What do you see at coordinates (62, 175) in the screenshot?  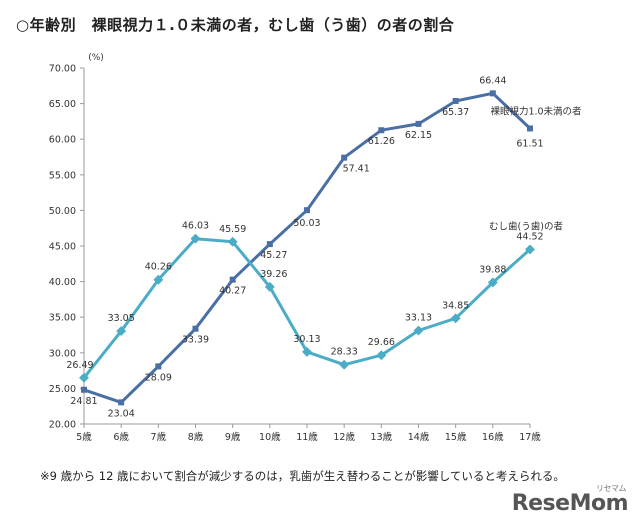 I see `y-tick-label: 55.00` at bounding box center [62, 175].